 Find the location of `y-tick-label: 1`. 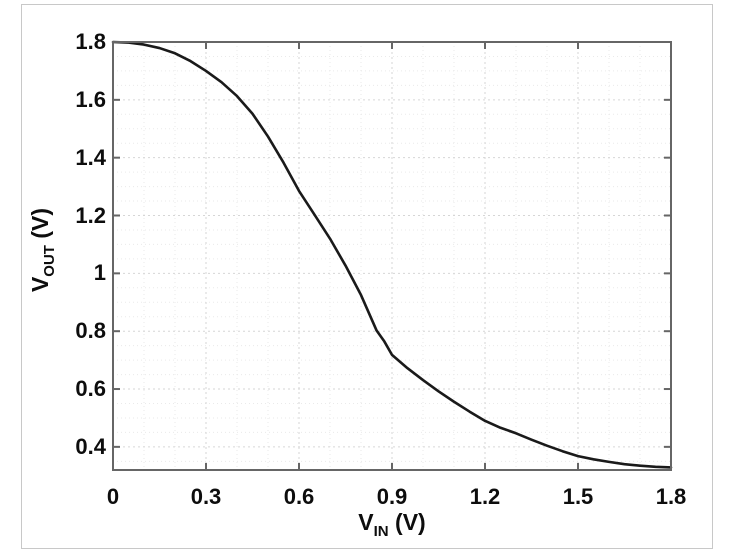

y-tick-label: 1 is located at coordinates (99, 273).